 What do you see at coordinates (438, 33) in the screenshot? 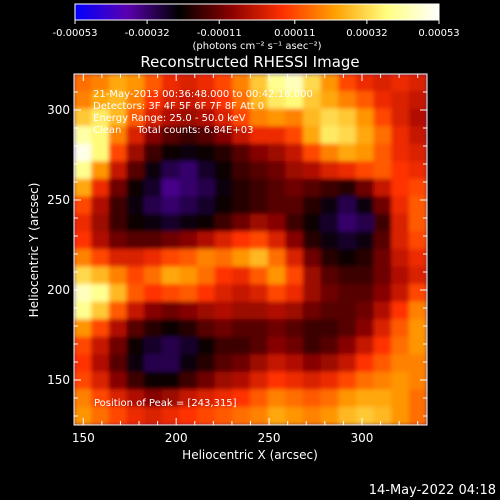
I see `colorbar-tick-label: 0.00053` at bounding box center [438, 33].